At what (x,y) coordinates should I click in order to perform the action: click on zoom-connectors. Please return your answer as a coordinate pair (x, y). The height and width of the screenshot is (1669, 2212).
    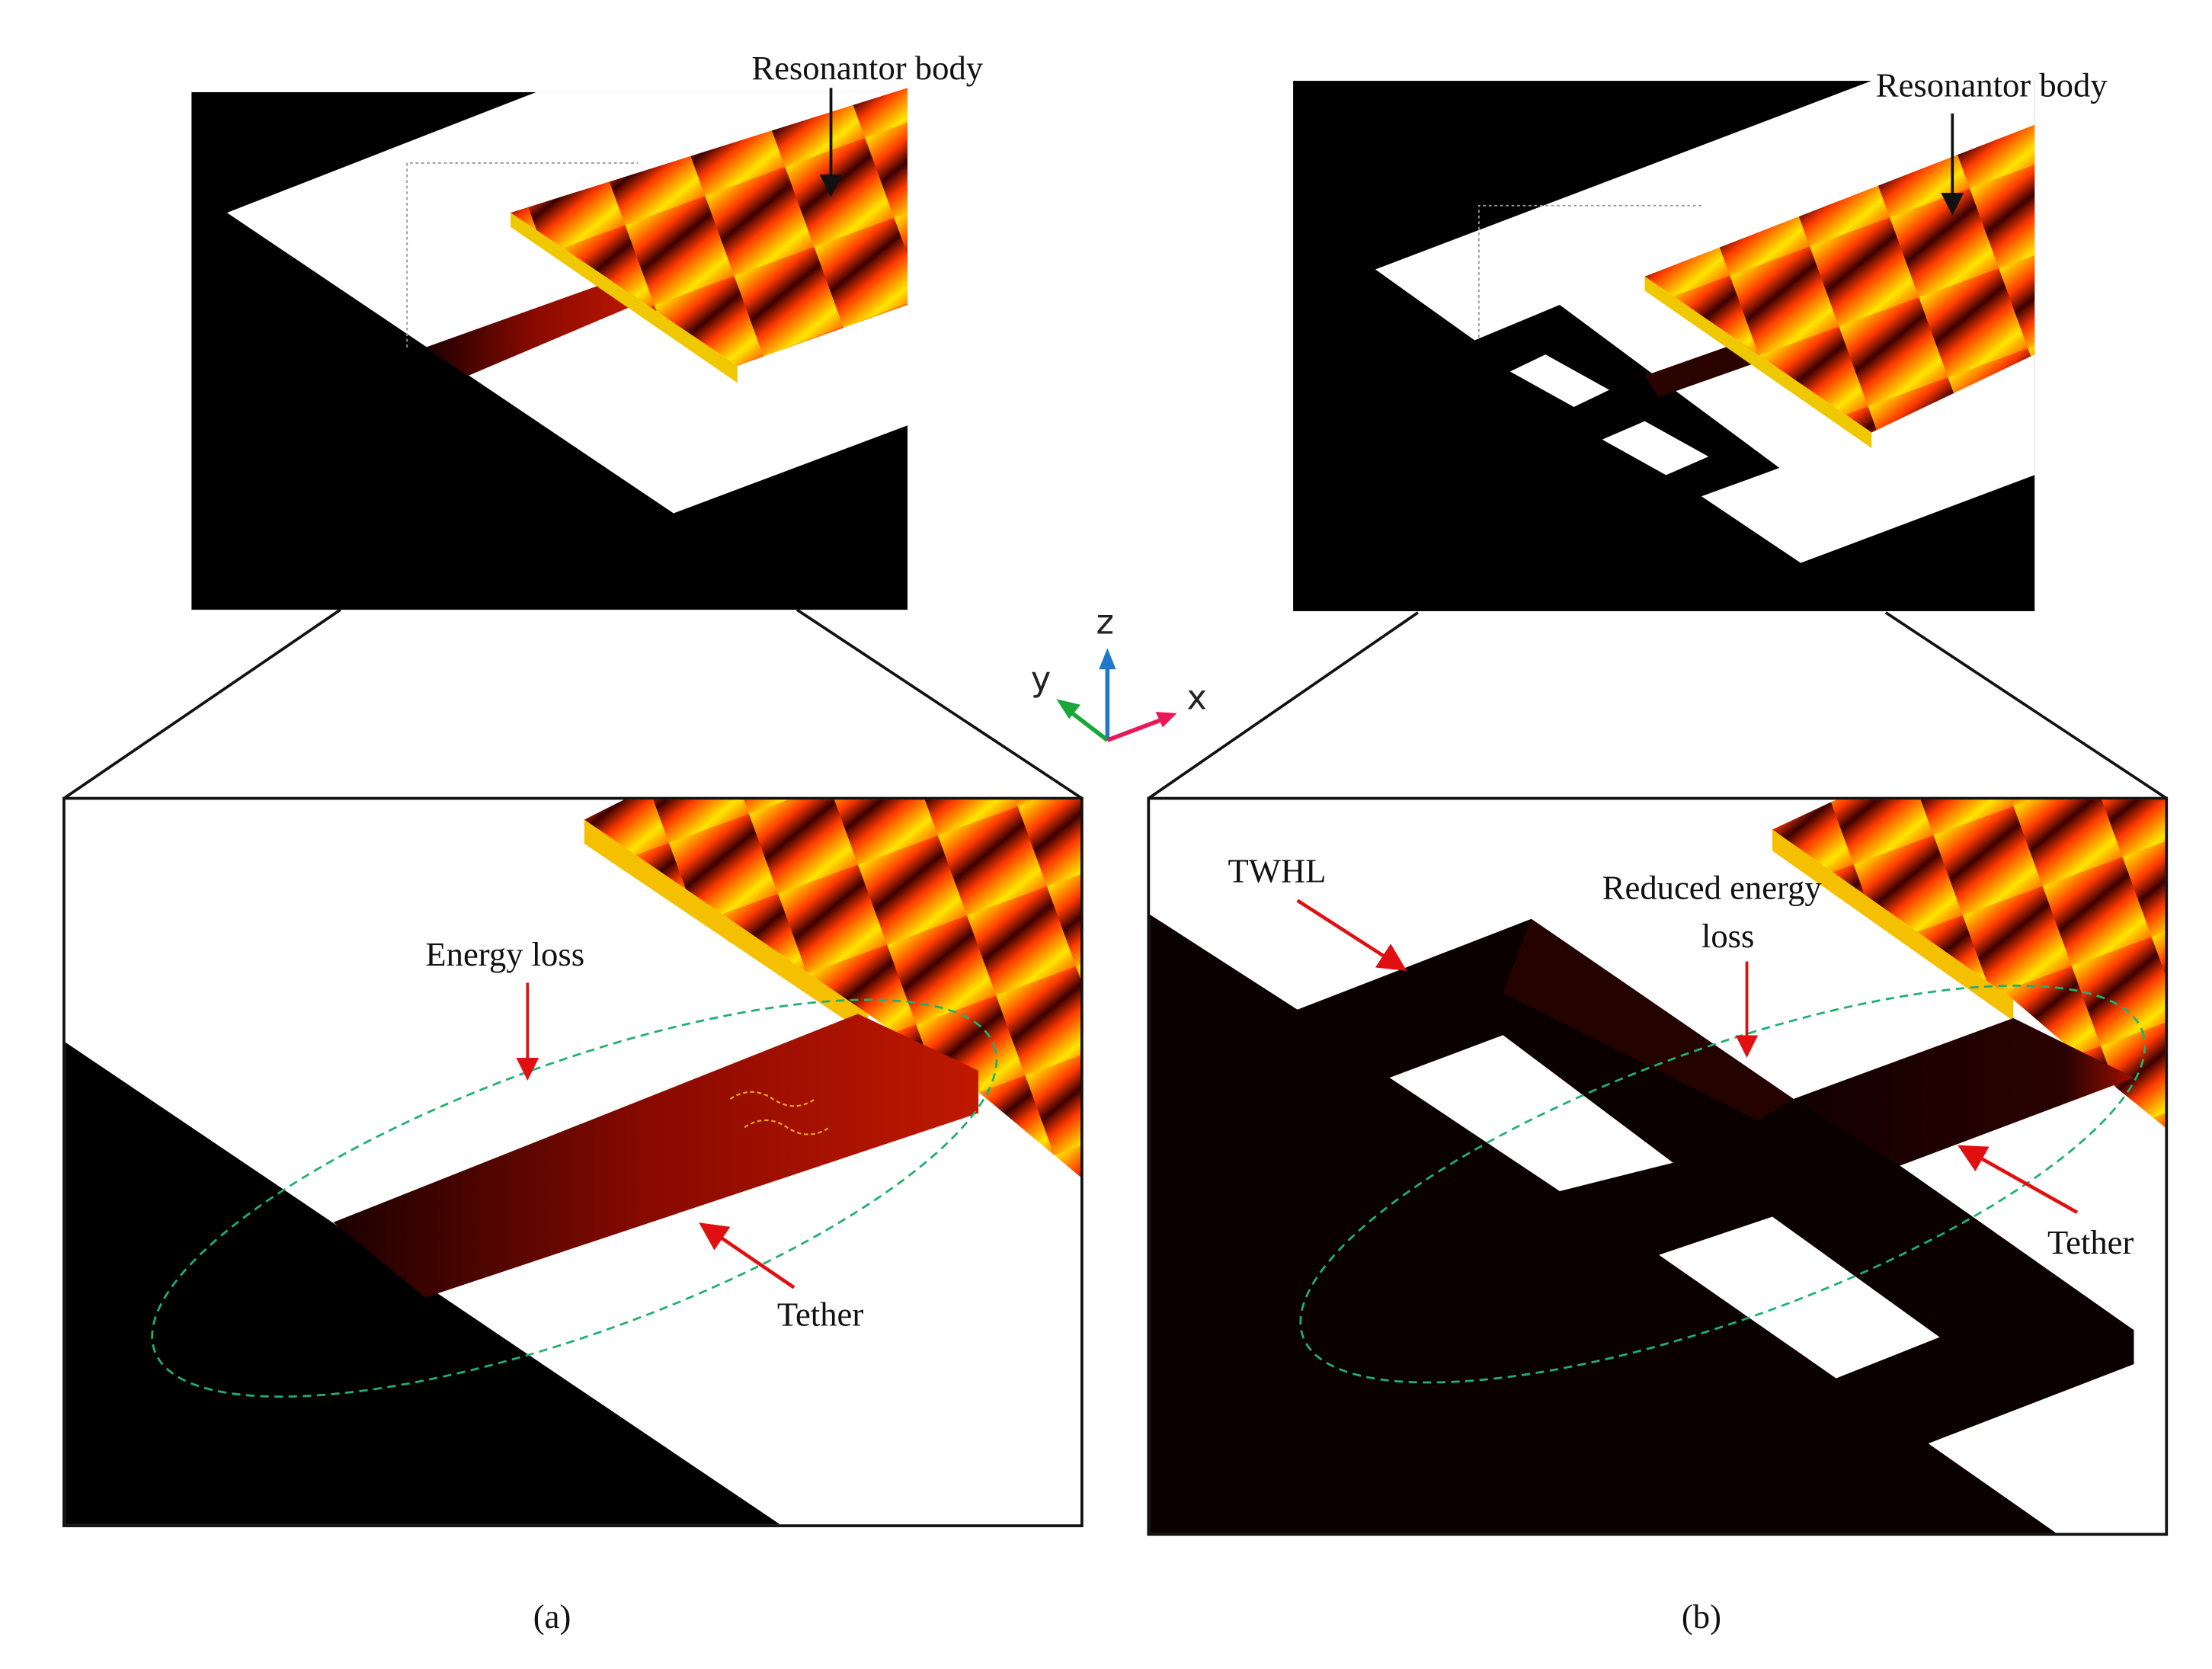
    Looking at the image, I should click on (1115, 704).